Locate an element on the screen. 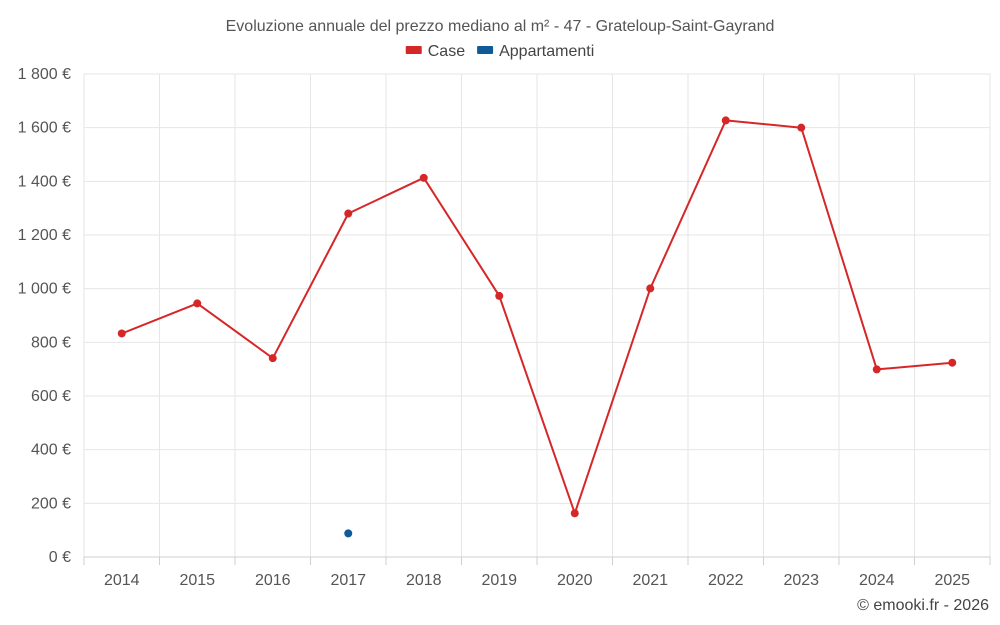 The image size is (1000, 625). y-tick-label: 1 800 € is located at coordinates (44, 74).